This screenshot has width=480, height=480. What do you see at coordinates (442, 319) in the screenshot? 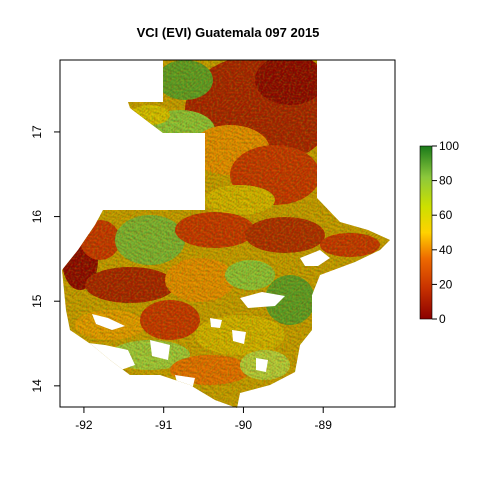
I see `legend-tick-label: 0` at bounding box center [442, 319].